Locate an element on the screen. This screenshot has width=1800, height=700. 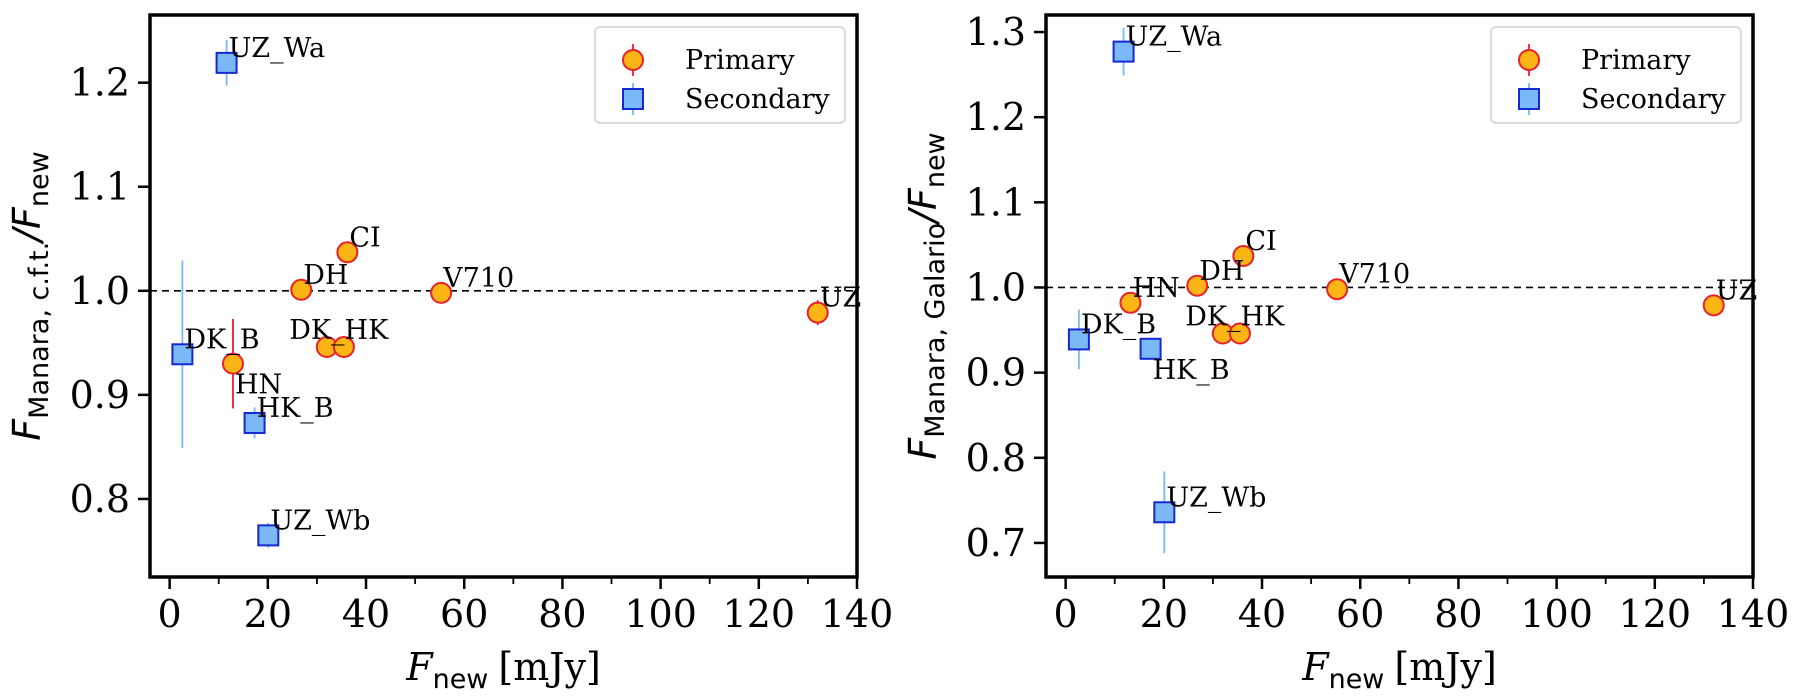
x-axis-label-unit: [mJy] is located at coordinates (1445, 667).